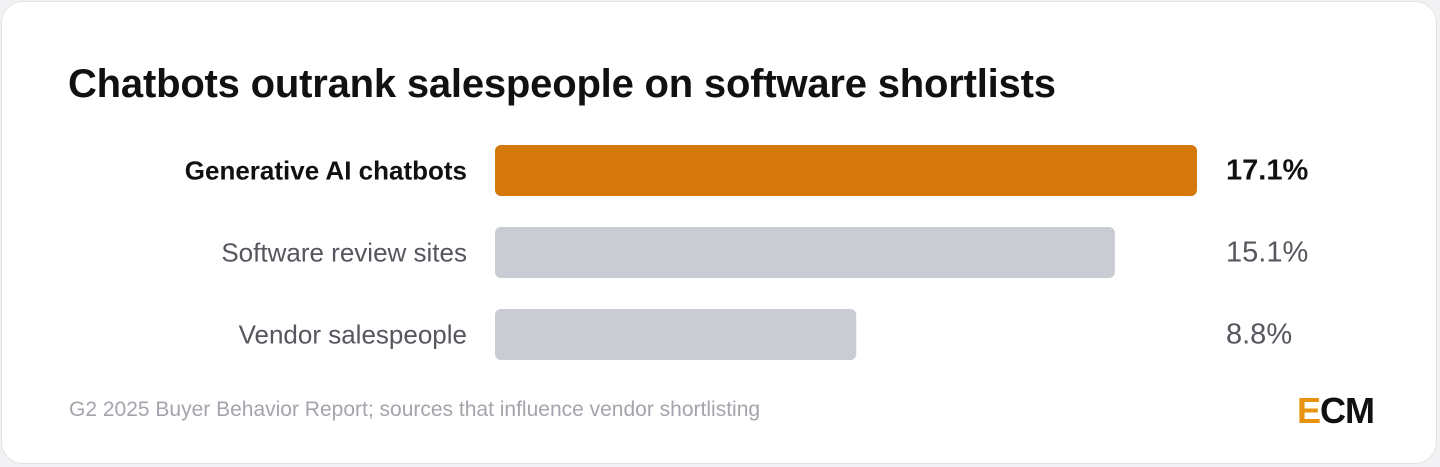 This screenshot has height=467, width=1440. Describe the element at coordinates (1267, 171) in the screenshot. I see `value-label-0: 17.1%` at that location.